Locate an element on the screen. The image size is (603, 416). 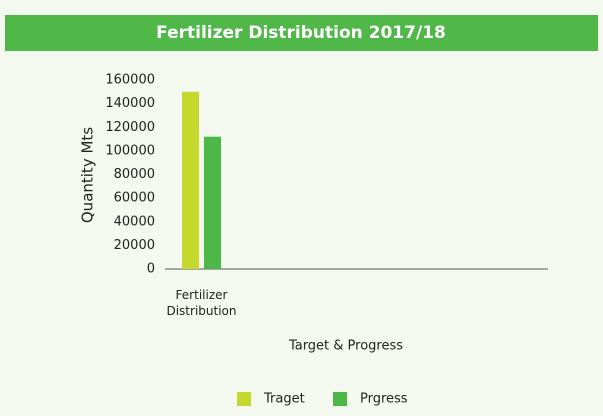
header-band is located at coordinates (301, 33).